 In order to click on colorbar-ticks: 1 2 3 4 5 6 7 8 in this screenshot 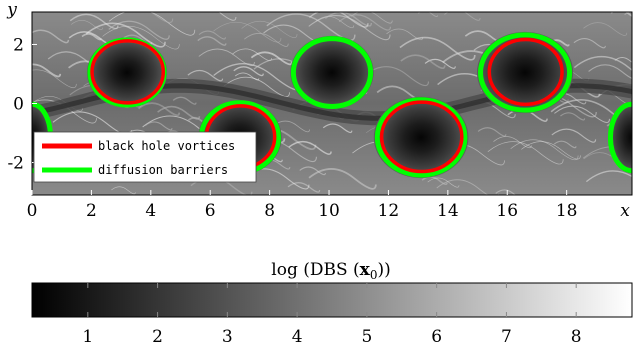, I will do `click(332, 315)`.